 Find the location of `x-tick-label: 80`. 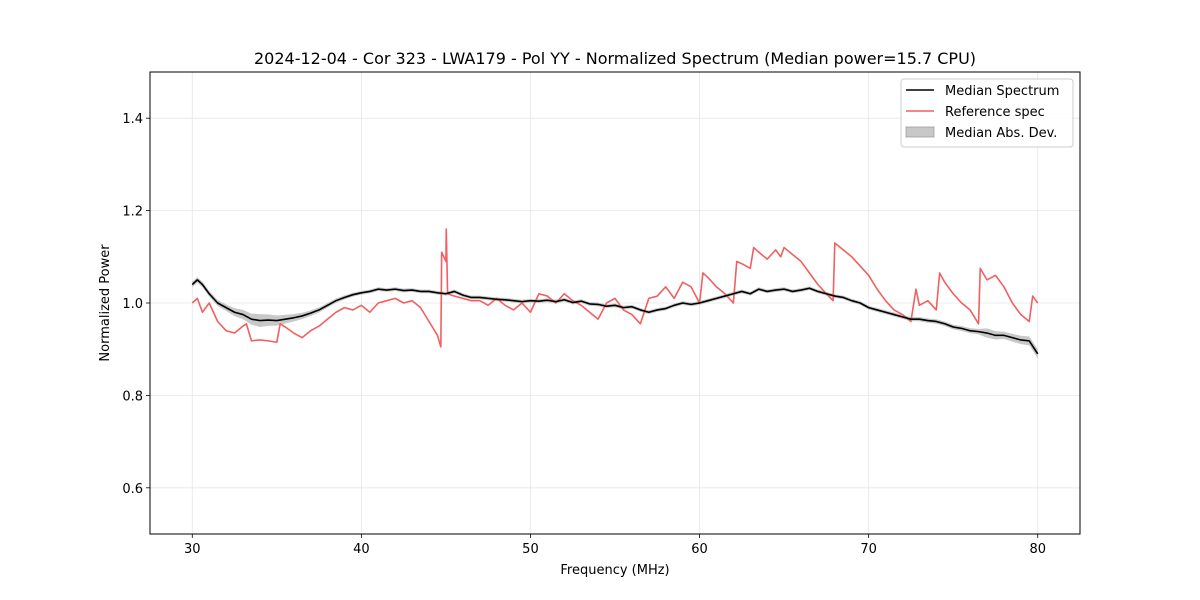

x-tick-label: 80 is located at coordinates (1037, 549).